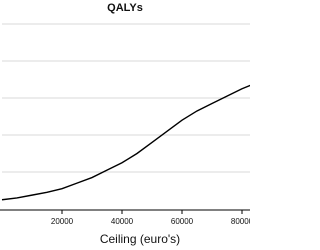  What do you see at coordinates (182, 221) in the screenshot?
I see `x-tick-label: 60000` at bounding box center [182, 221].